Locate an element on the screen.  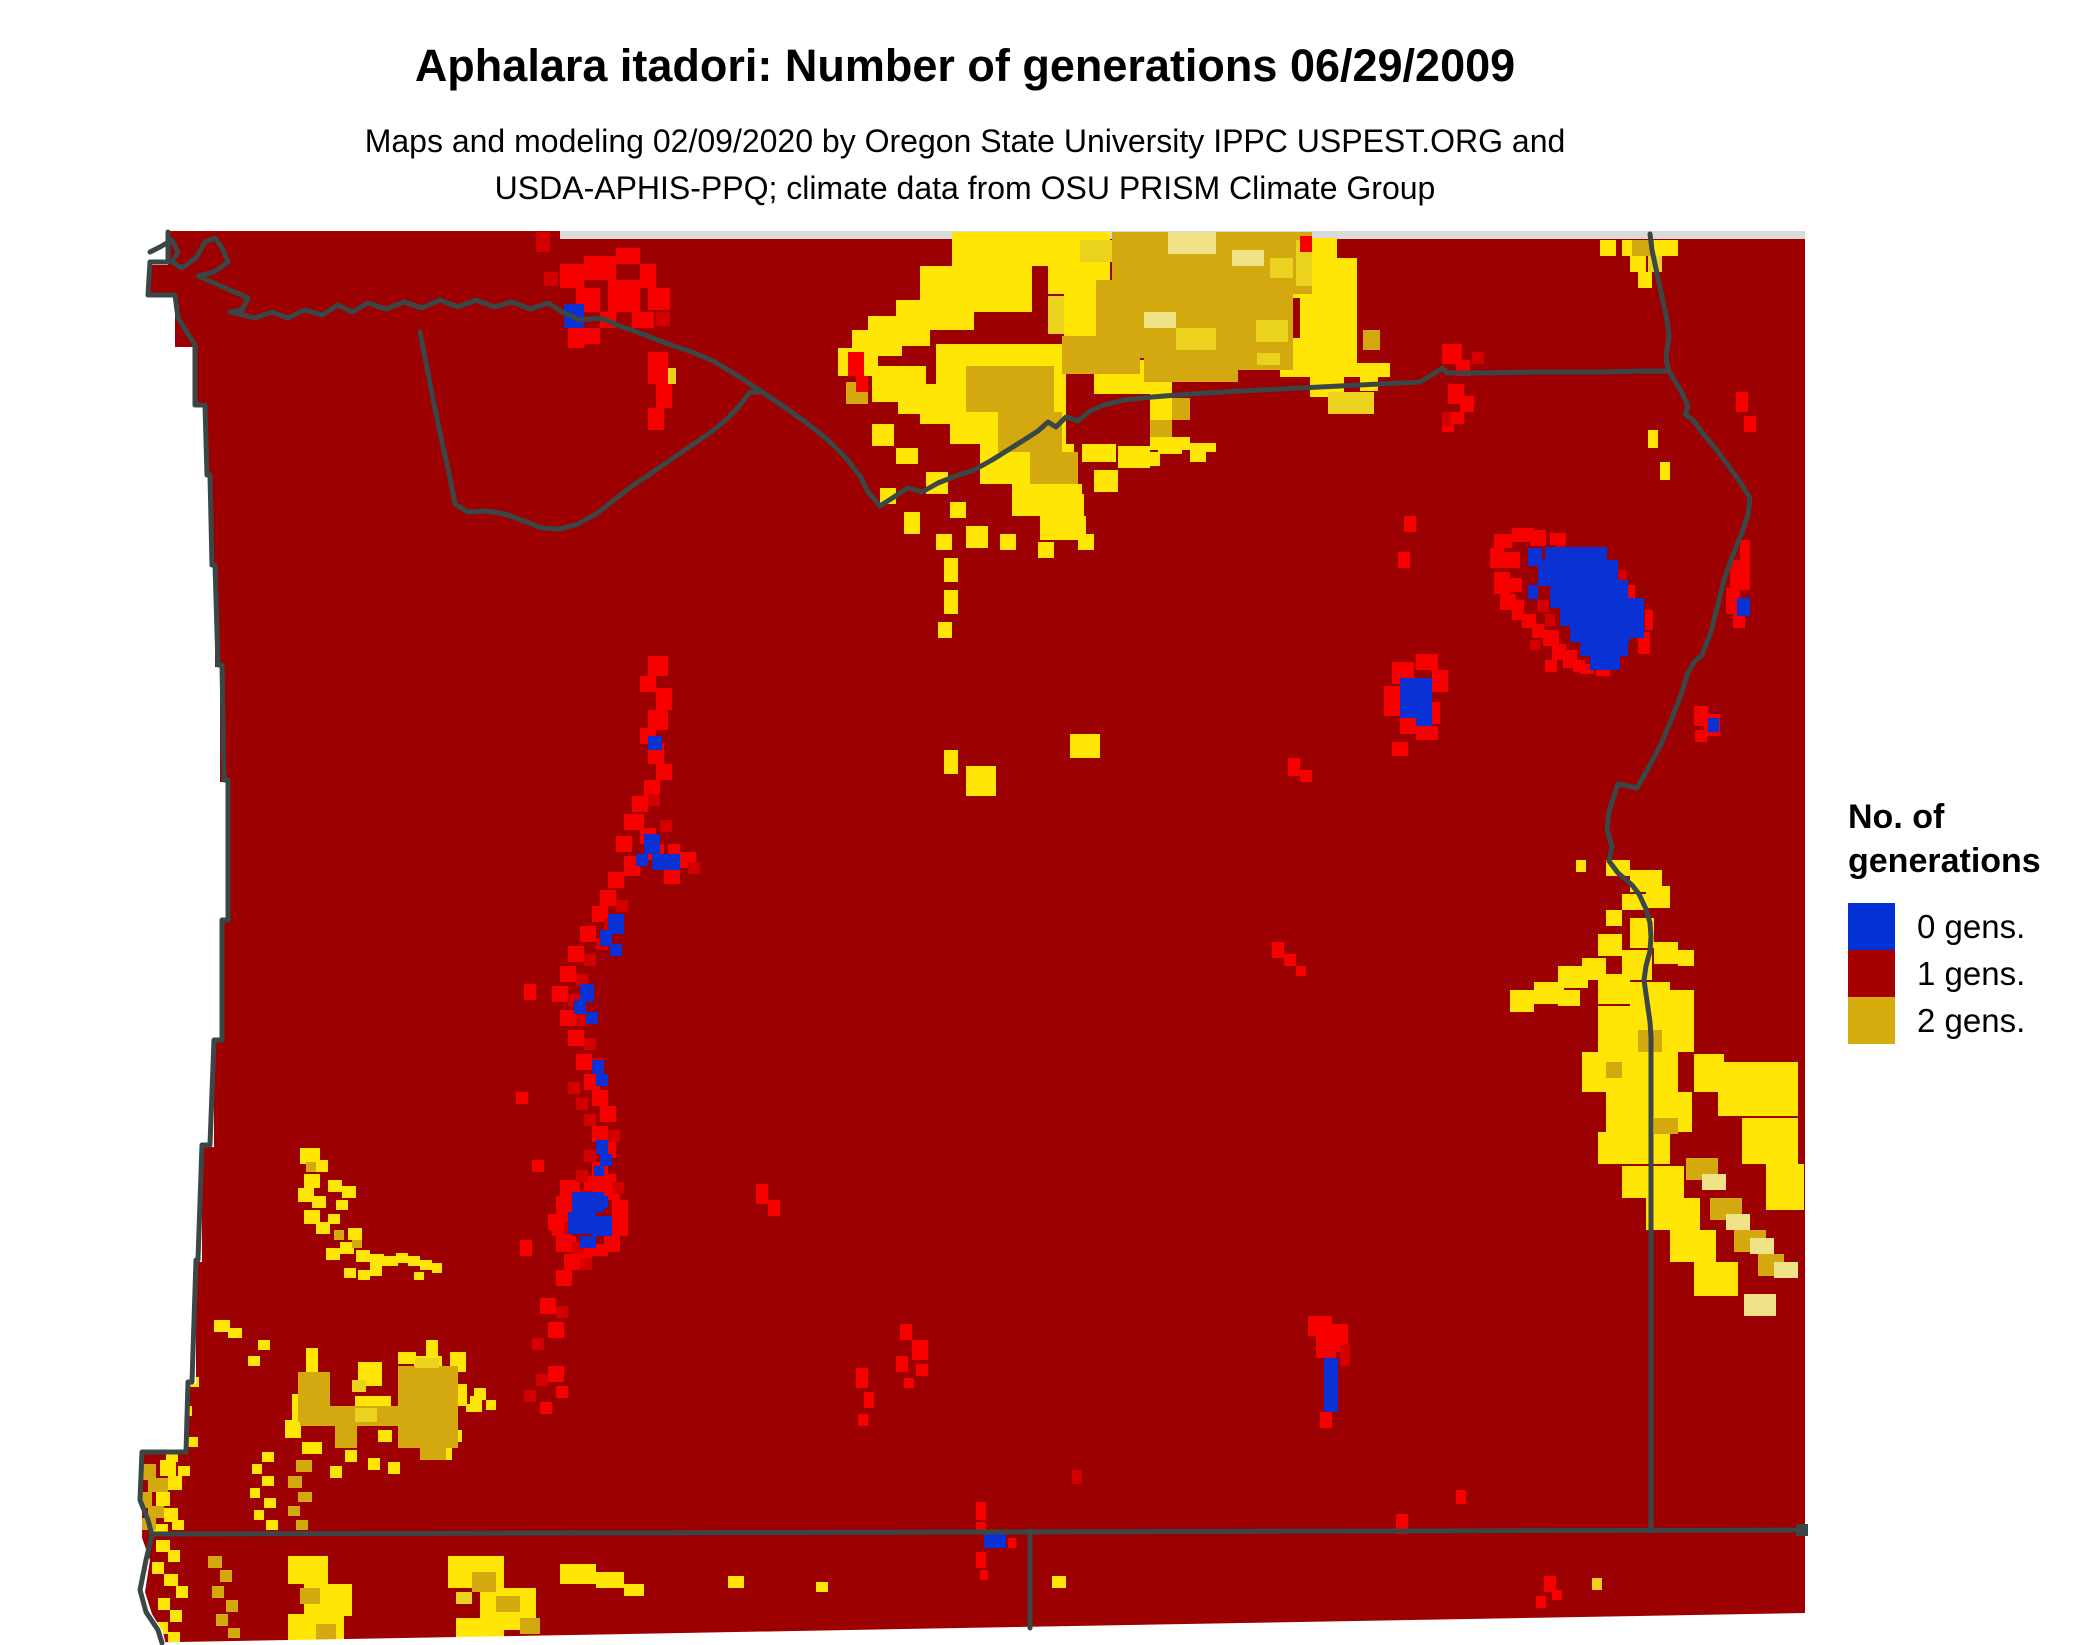
legend-label-1-gens: 1 gens. is located at coordinates (1971, 973).